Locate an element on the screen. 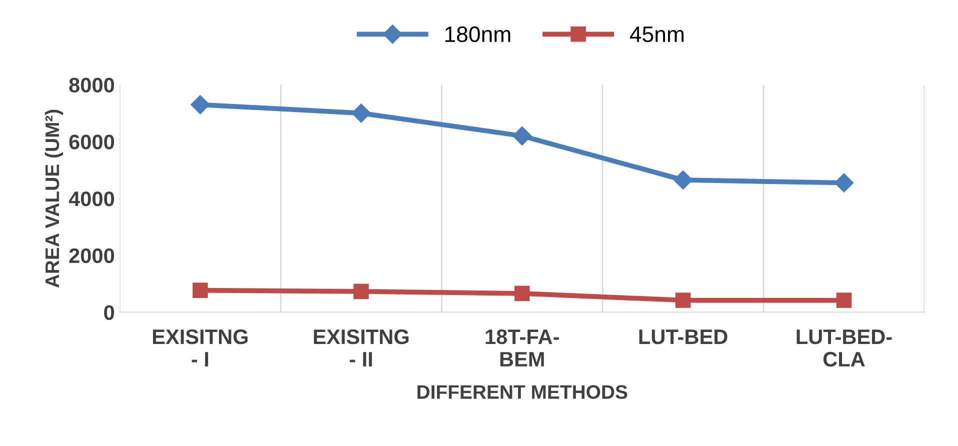  legend-label: 180nm is located at coordinates (477, 34).